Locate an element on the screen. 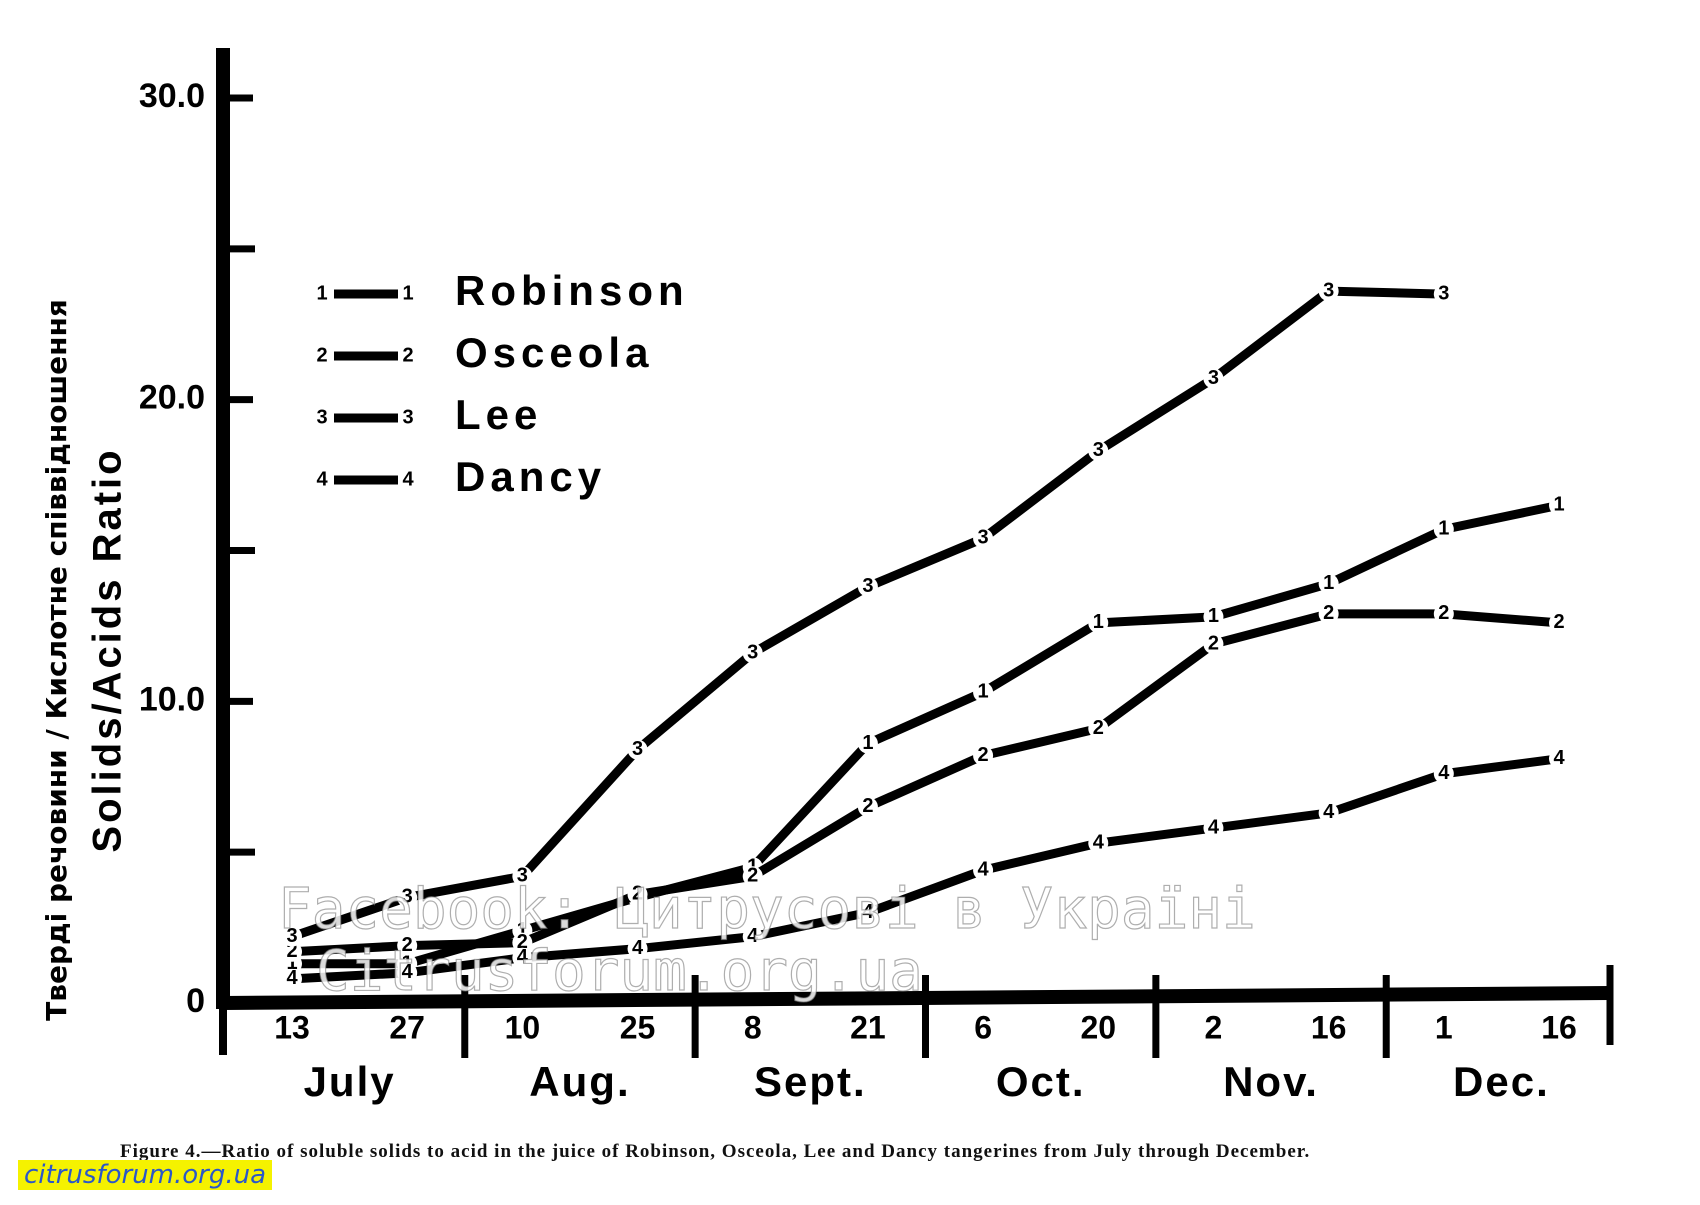 The width and height of the screenshot is (1700, 1205). x-tick-label: 27 is located at coordinates (407, 1027).